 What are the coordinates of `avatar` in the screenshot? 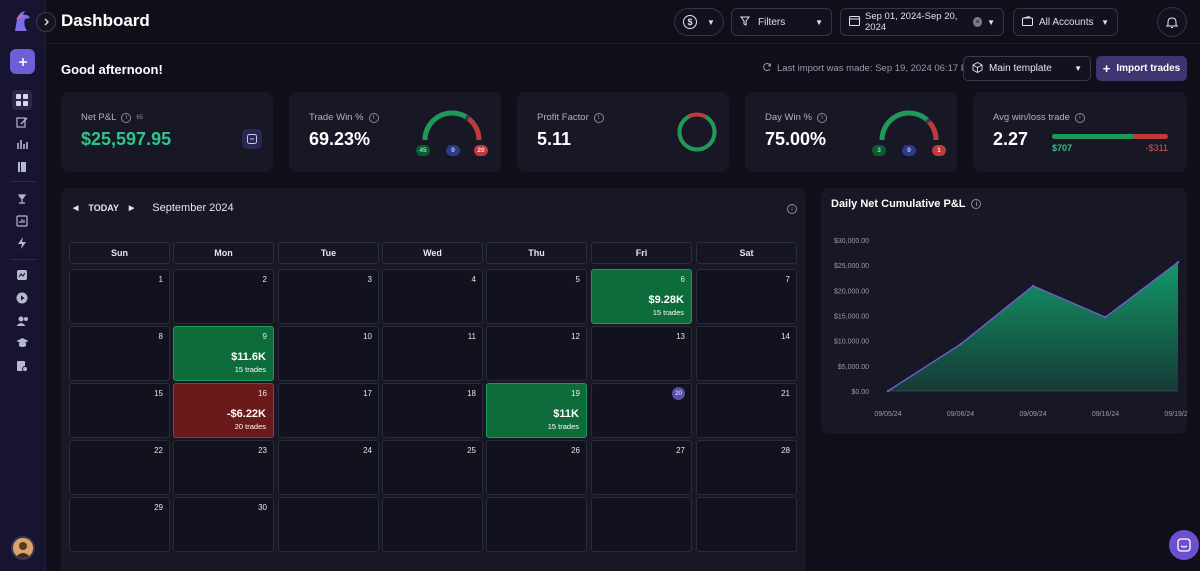 It's located at (23, 548).